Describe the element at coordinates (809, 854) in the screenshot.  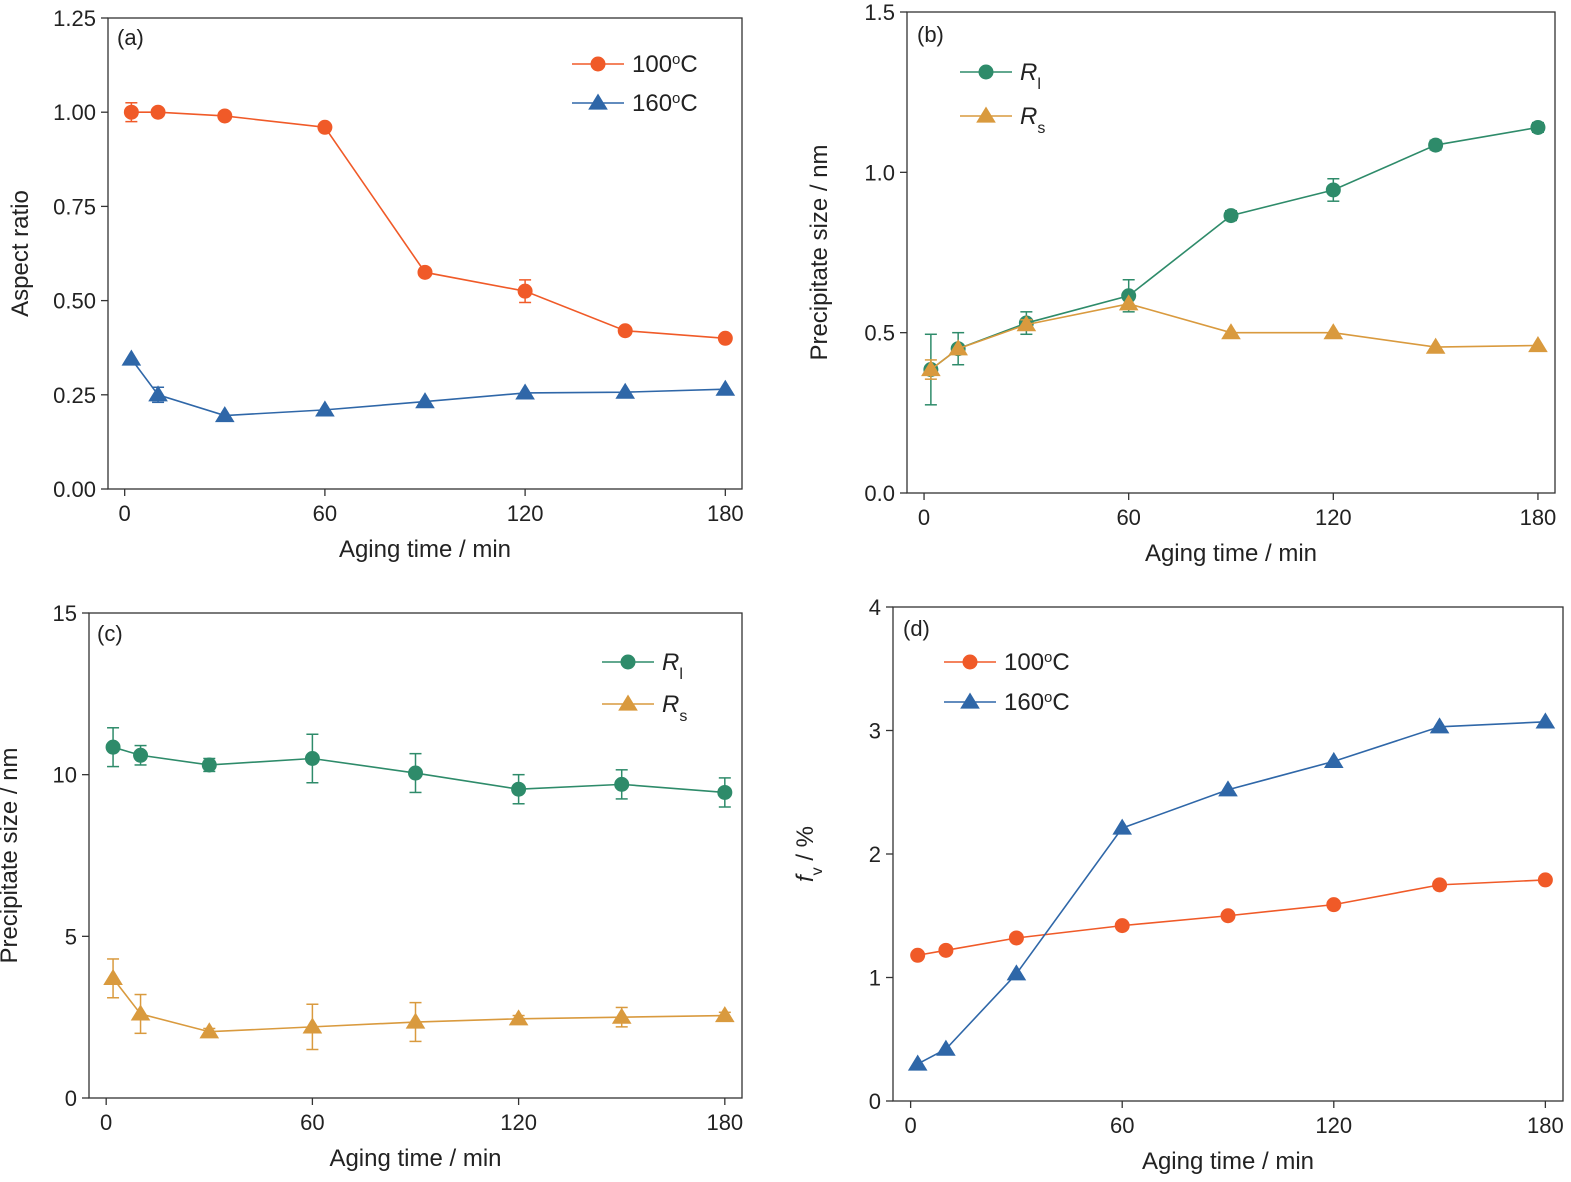
I see `y-axis-title: fv / %` at that location.